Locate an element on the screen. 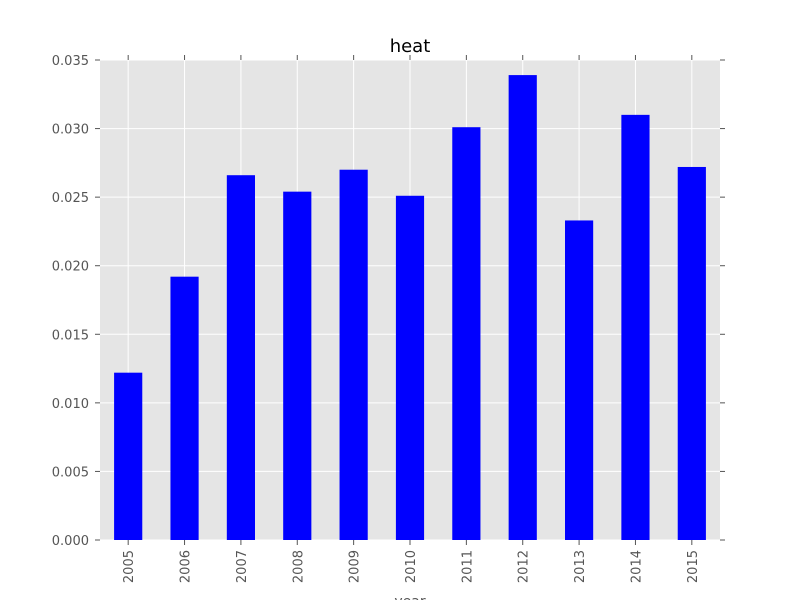  bar-2006 is located at coordinates (184, 408).